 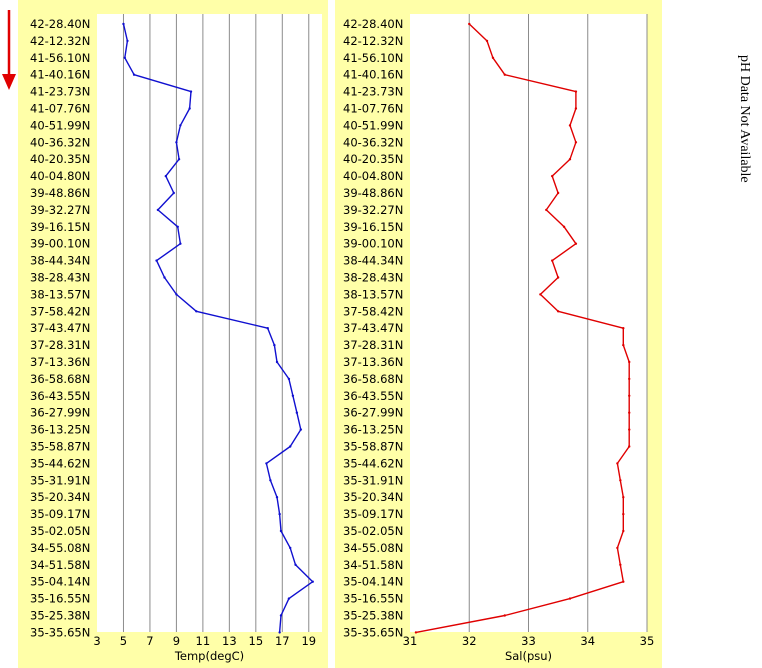 I want to click on x-tick-label: 31, so click(x=410, y=641).